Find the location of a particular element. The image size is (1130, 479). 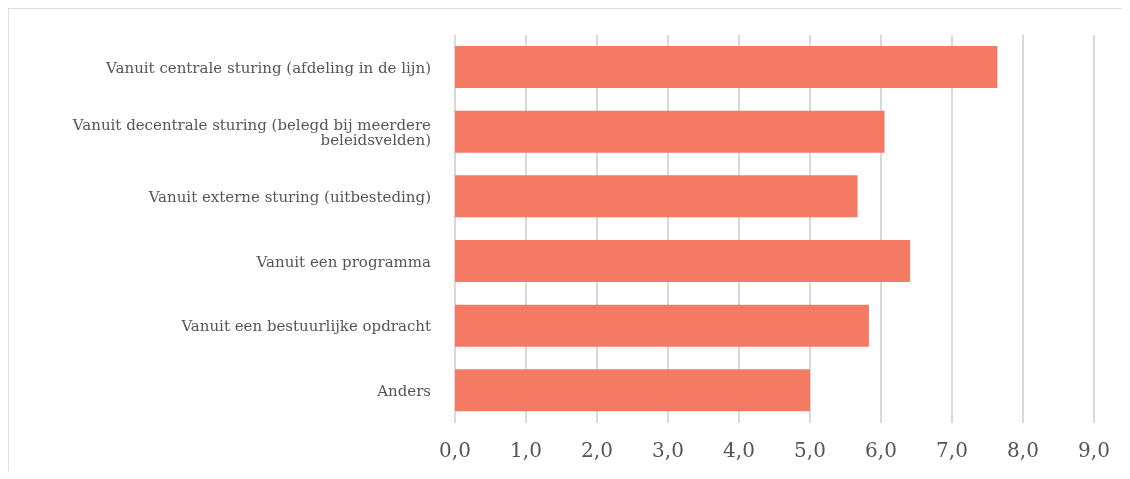

y-tick-label: Anders is located at coordinates (403, 390).